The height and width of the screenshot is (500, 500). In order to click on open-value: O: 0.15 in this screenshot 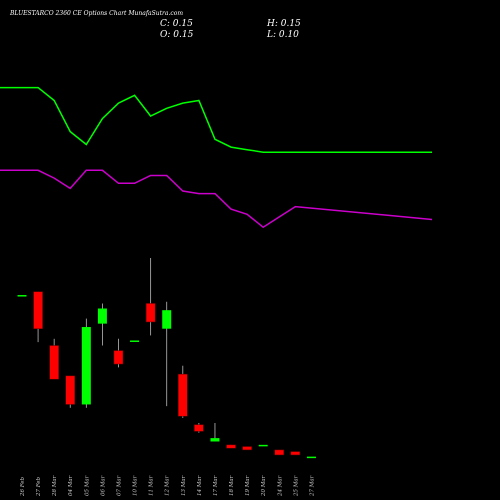, I will do `click(177, 35)`.